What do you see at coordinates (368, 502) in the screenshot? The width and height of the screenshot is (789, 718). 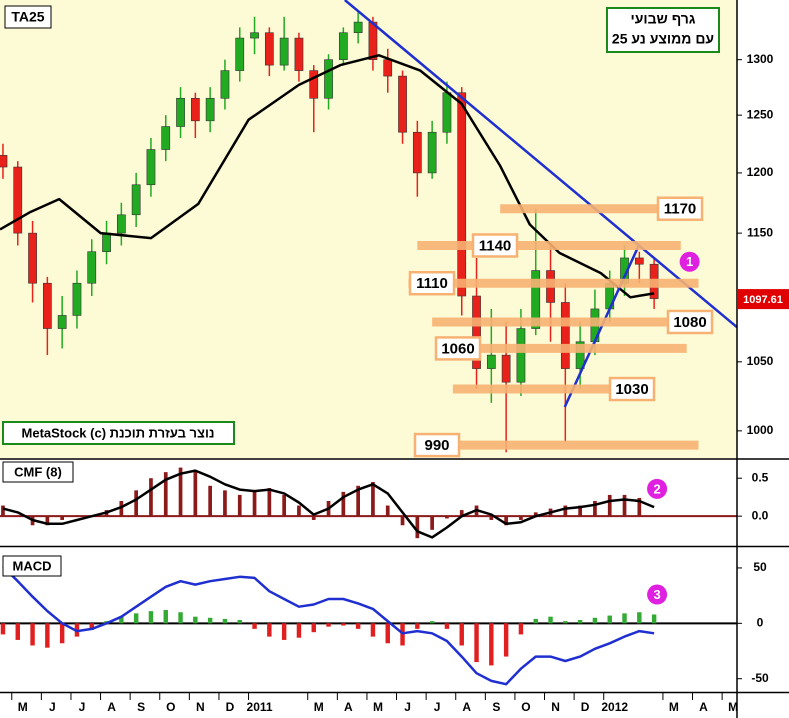 I see `cmf-panel` at bounding box center [368, 502].